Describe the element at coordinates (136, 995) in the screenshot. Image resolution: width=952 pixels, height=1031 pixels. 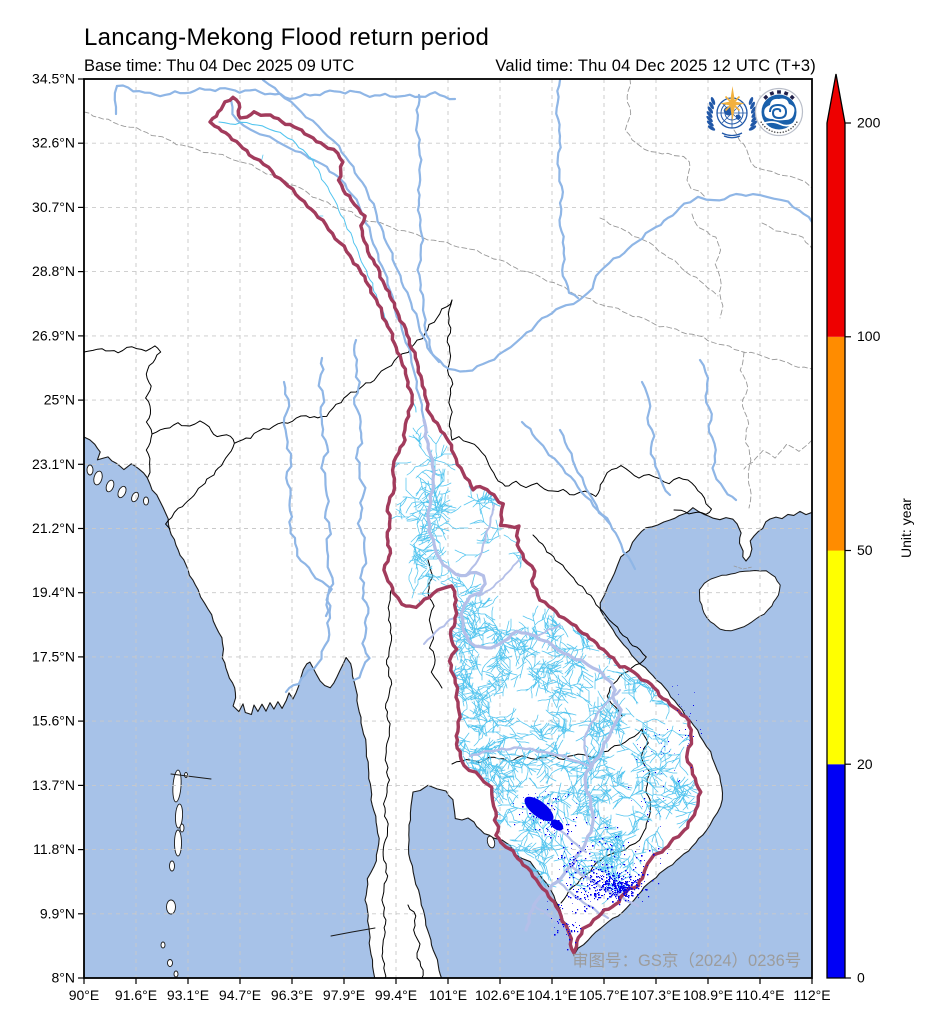
I see `svg-text: 91.6°E` at that location.